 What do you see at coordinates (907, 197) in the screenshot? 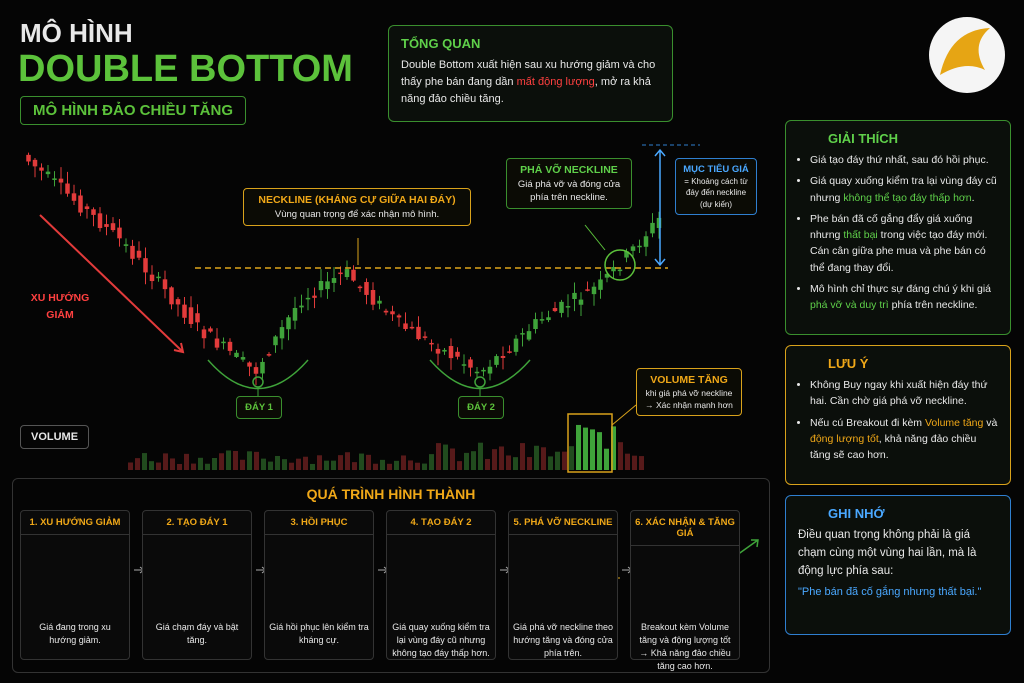
I see `text-part: không thể tạo đáy thấp hơn` at bounding box center [907, 197].